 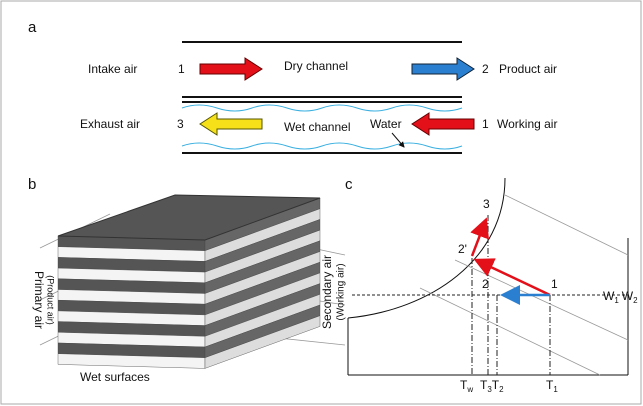 What do you see at coordinates (39, 300) in the screenshot?
I see `text: Primary air` at bounding box center [39, 300].